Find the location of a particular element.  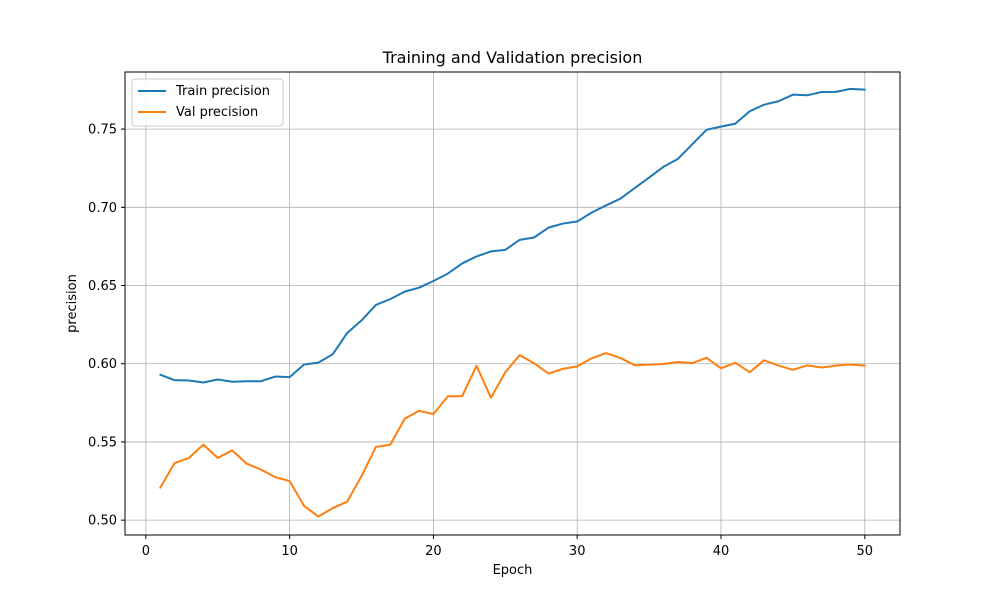

y-tick-label: 0.75 is located at coordinates (102, 130).